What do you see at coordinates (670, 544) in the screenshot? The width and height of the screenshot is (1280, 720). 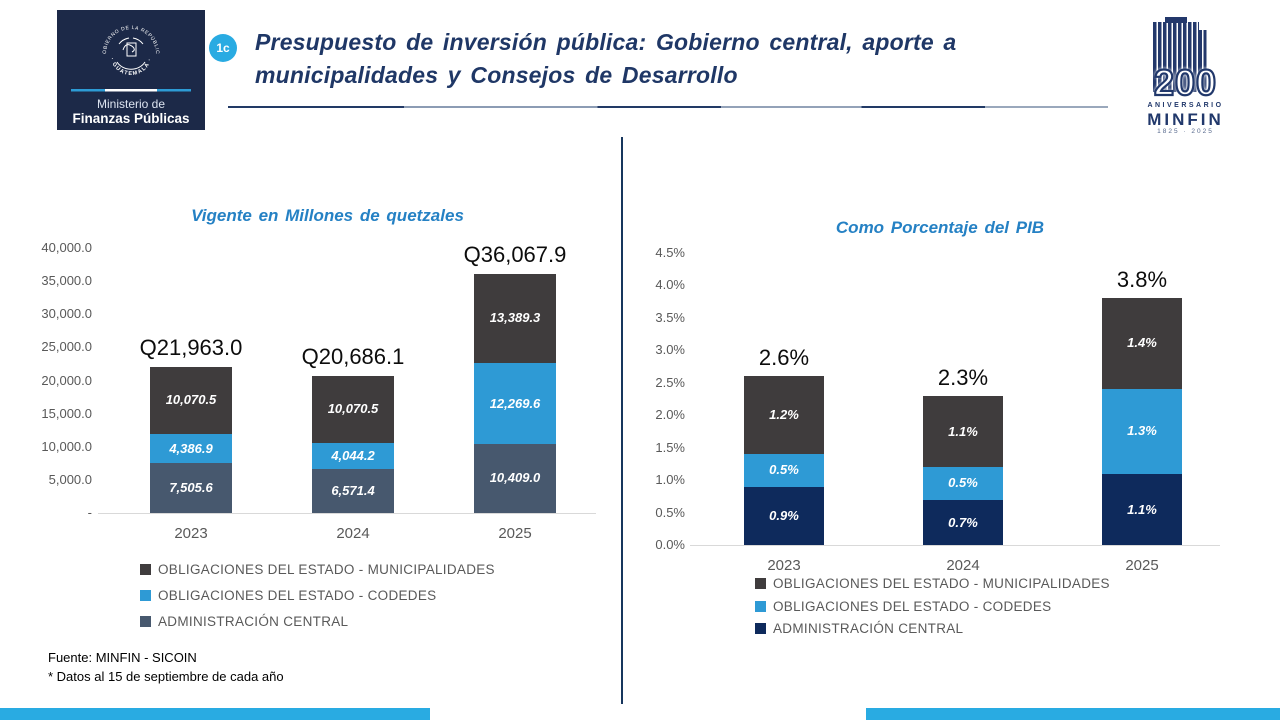 I see `y-axis-tick-label: 0.0%` at bounding box center [670, 544].